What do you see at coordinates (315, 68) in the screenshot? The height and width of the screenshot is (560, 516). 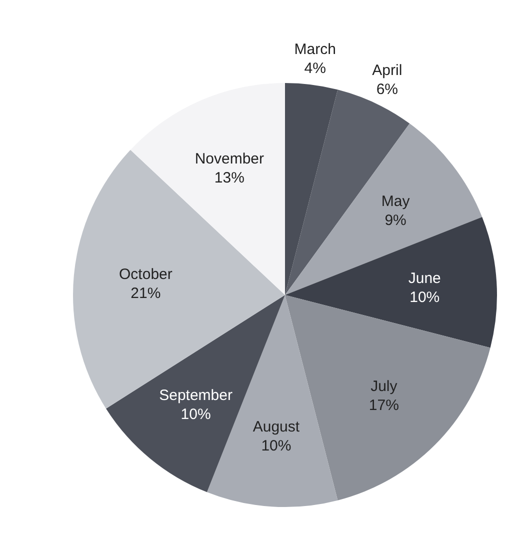 I see `data-label: 4%` at bounding box center [315, 68].